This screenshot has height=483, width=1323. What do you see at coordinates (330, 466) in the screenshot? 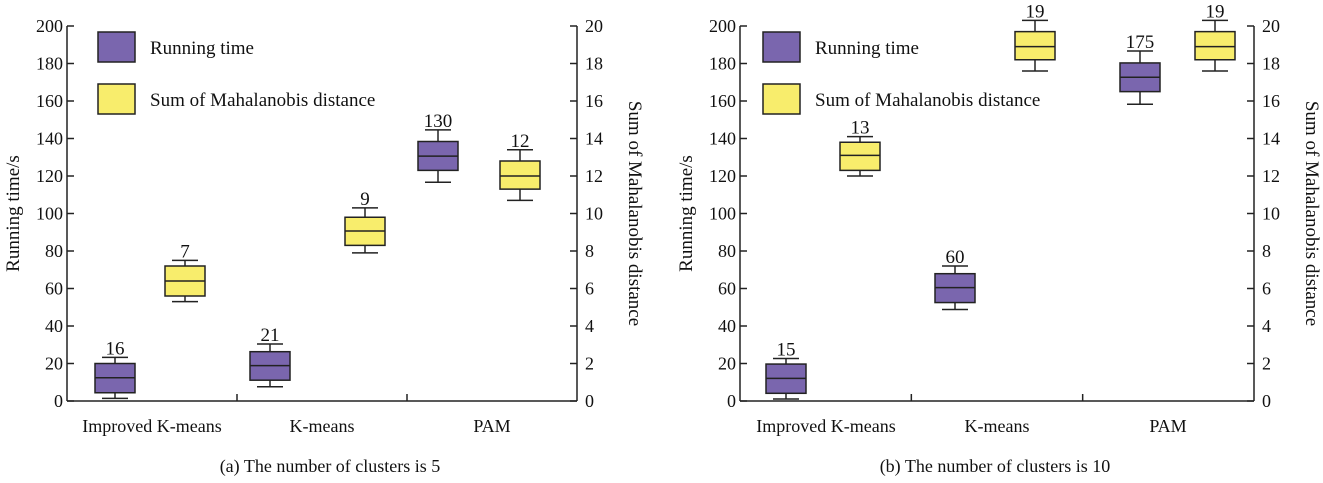
I see `chart-caption: (a) The number of clusters is 5` at bounding box center [330, 466].